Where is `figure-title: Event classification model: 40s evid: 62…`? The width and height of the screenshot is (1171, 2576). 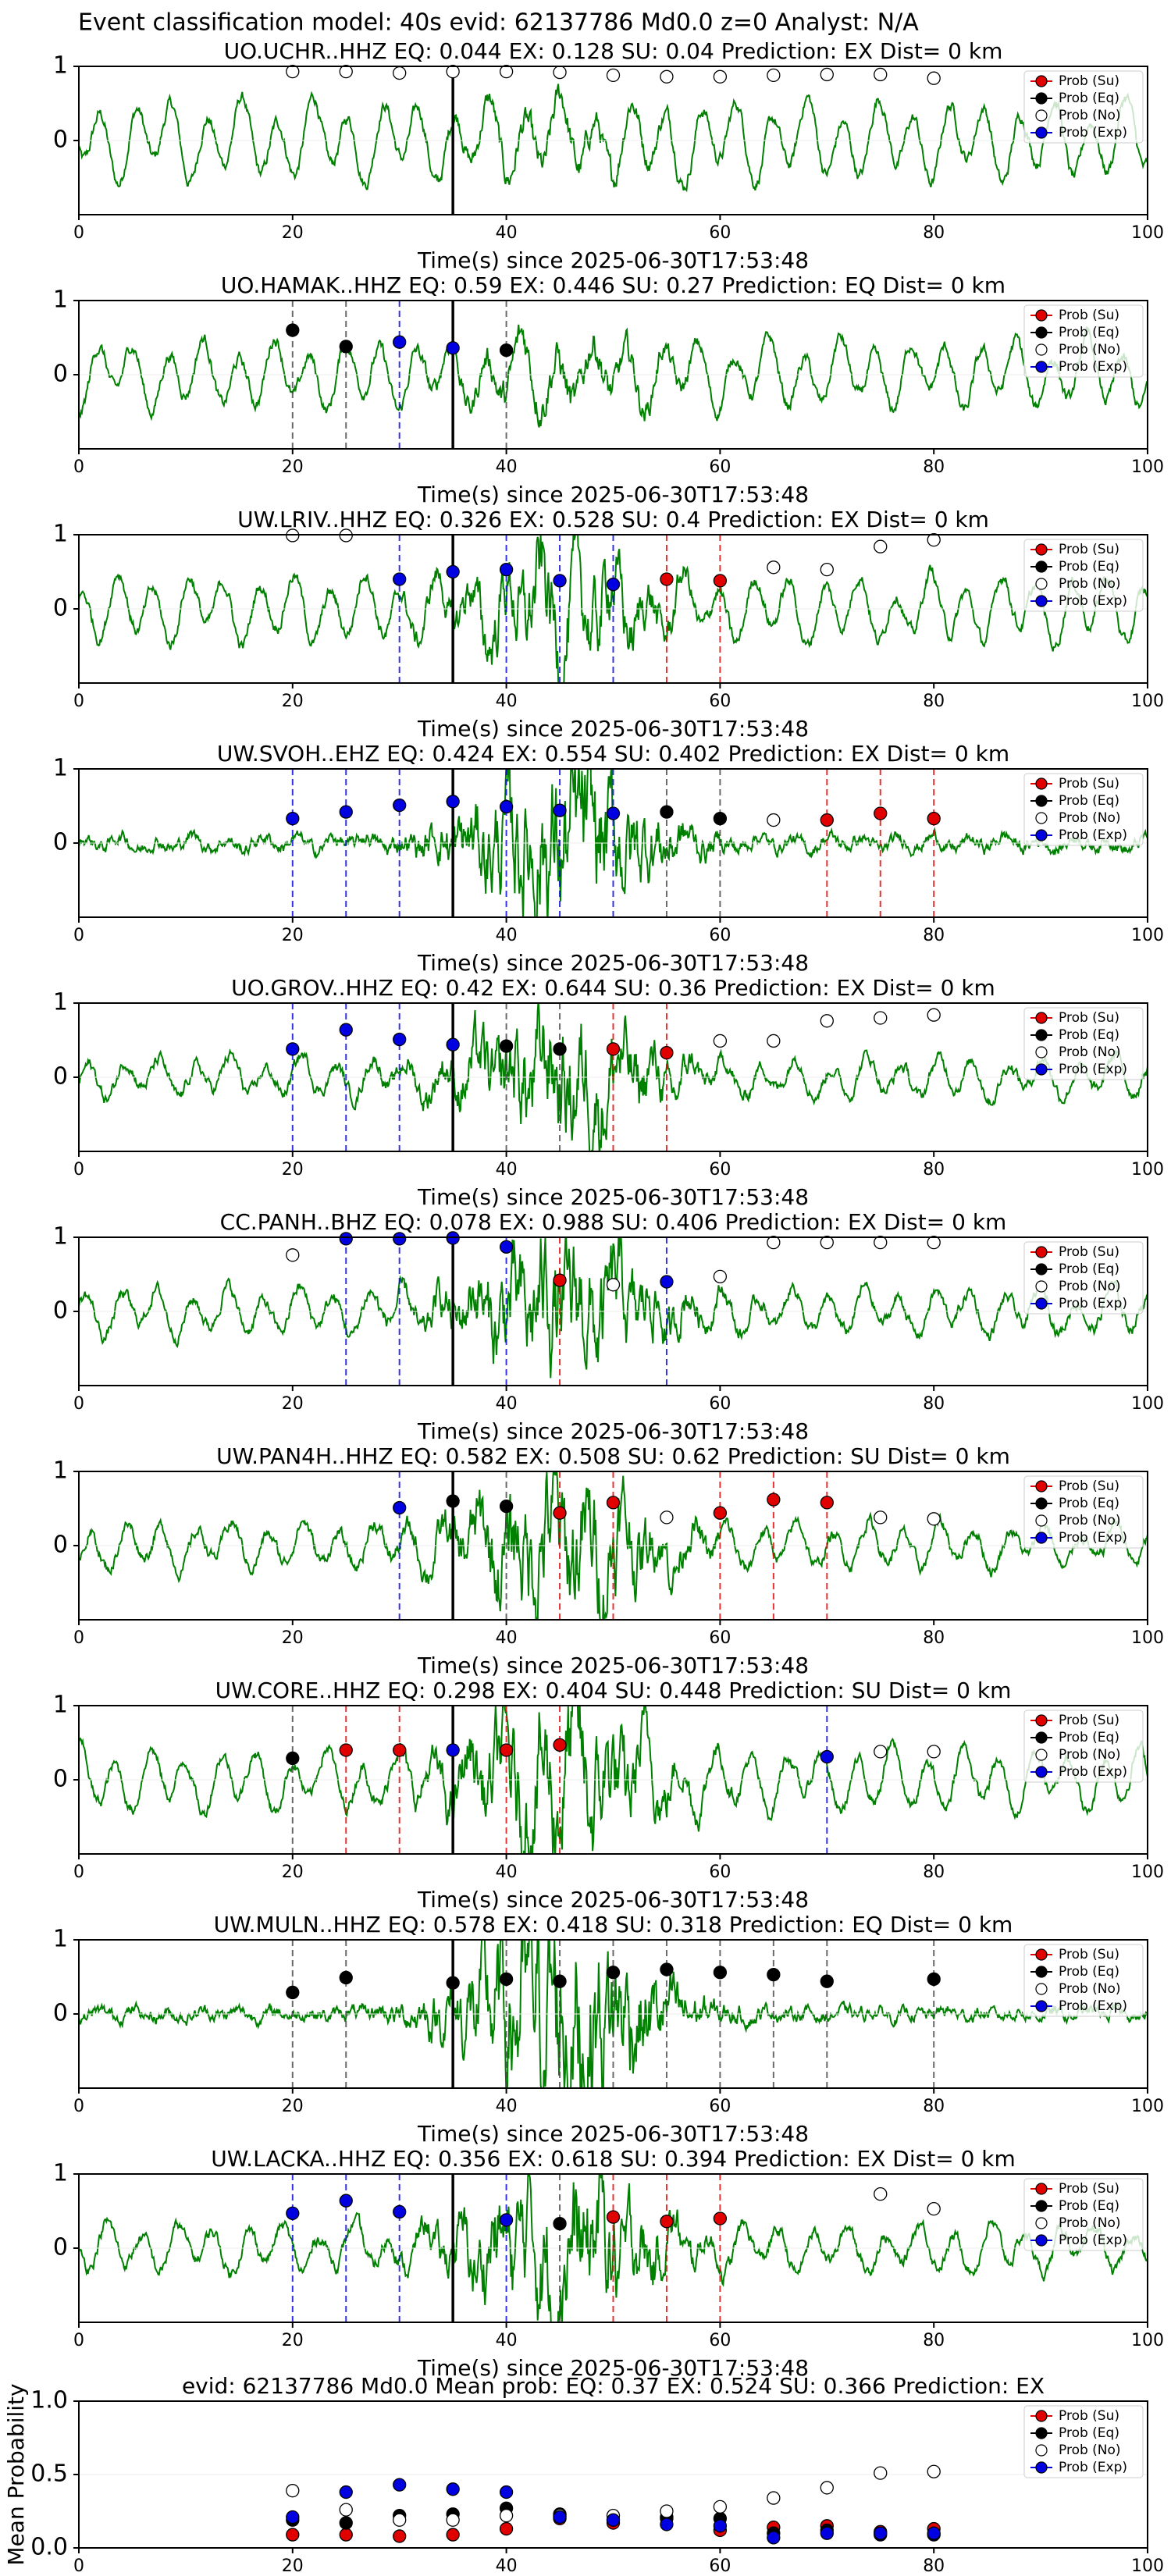 figure-title: Event classification model: 40s evid: 62… is located at coordinates (498, 23).